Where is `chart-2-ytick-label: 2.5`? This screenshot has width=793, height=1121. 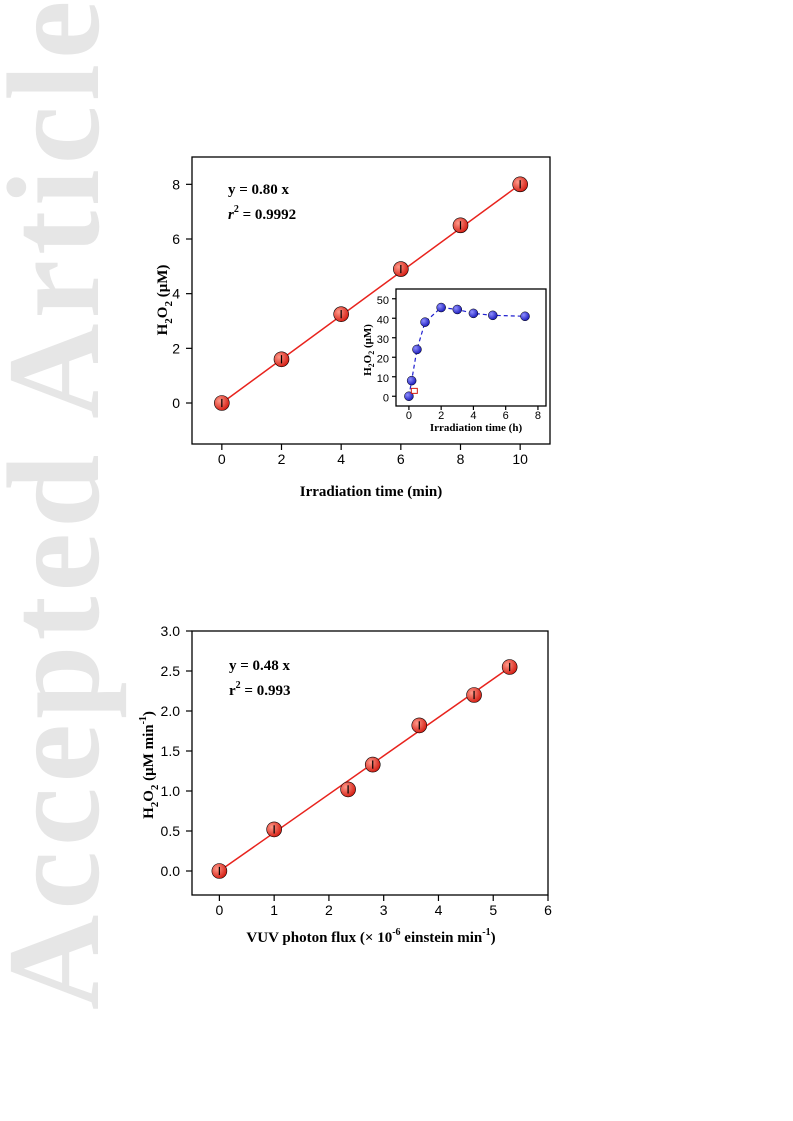 chart-2-ytick-label: 2.5 is located at coordinates (171, 671).